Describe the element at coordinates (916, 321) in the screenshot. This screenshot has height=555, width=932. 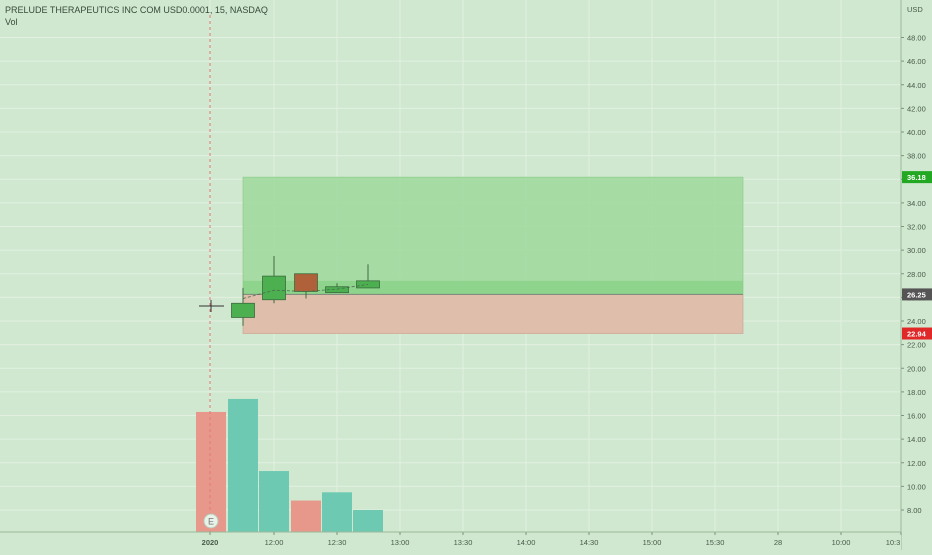
I see `price-tick-label: 24.00` at that location.